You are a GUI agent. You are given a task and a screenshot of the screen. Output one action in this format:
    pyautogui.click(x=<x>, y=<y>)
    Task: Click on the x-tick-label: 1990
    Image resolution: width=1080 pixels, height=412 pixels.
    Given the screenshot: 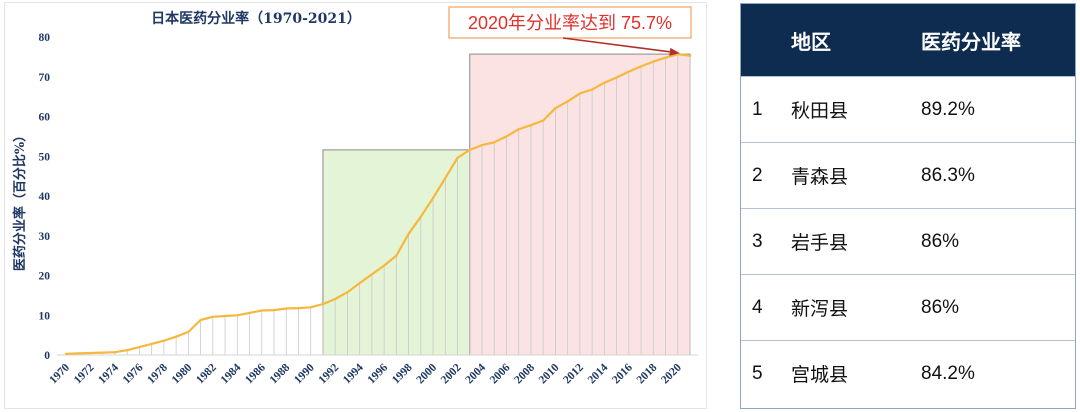 What is the action you would take?
    pyautogui.click(x=304, y=373)
    